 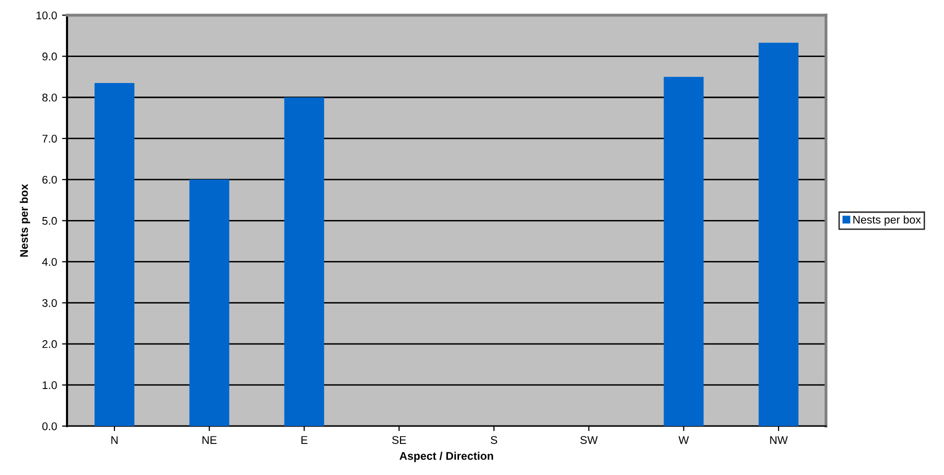 What do you see at coordinates (49, 344) in the screenshot?
I see `y-tick-label: 2.0` at bounding box center [49, 344].